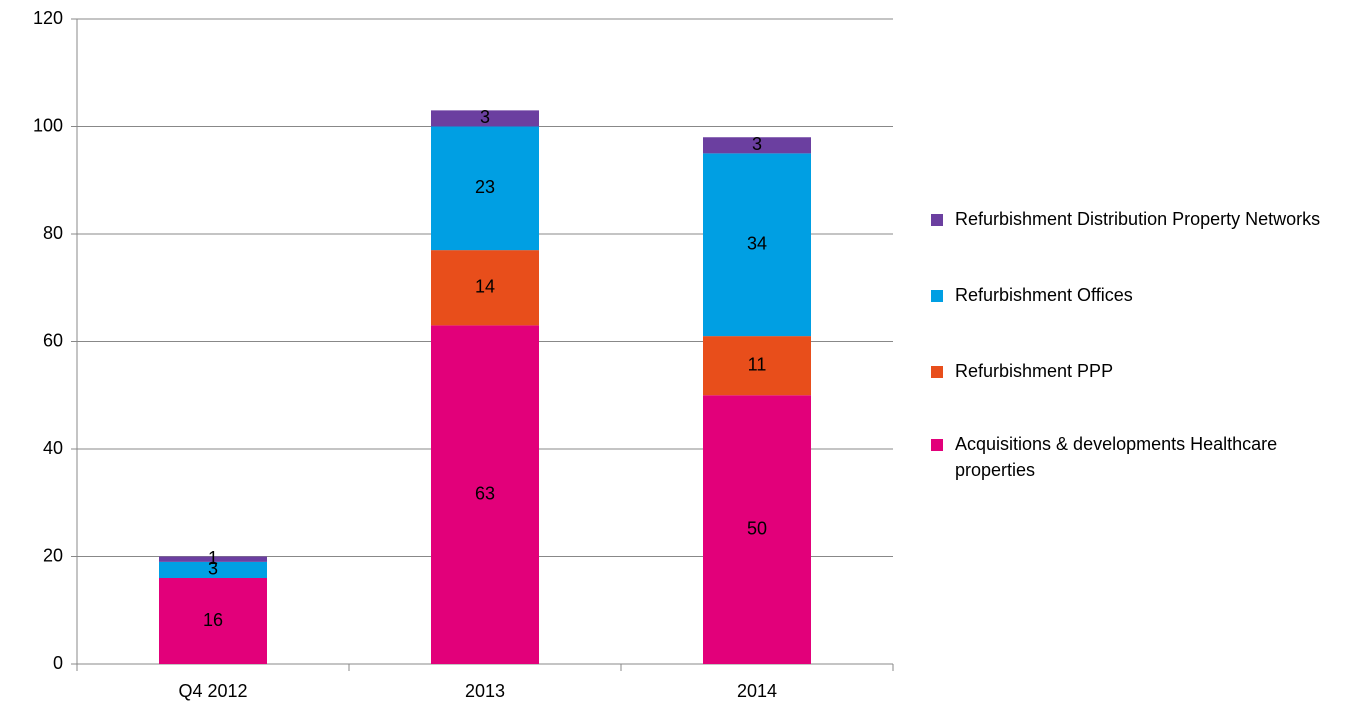 The height and width of the screenshot is (710, 1362). I want to click on legend-label: Refurbishment Offices, so click(1044, 295).